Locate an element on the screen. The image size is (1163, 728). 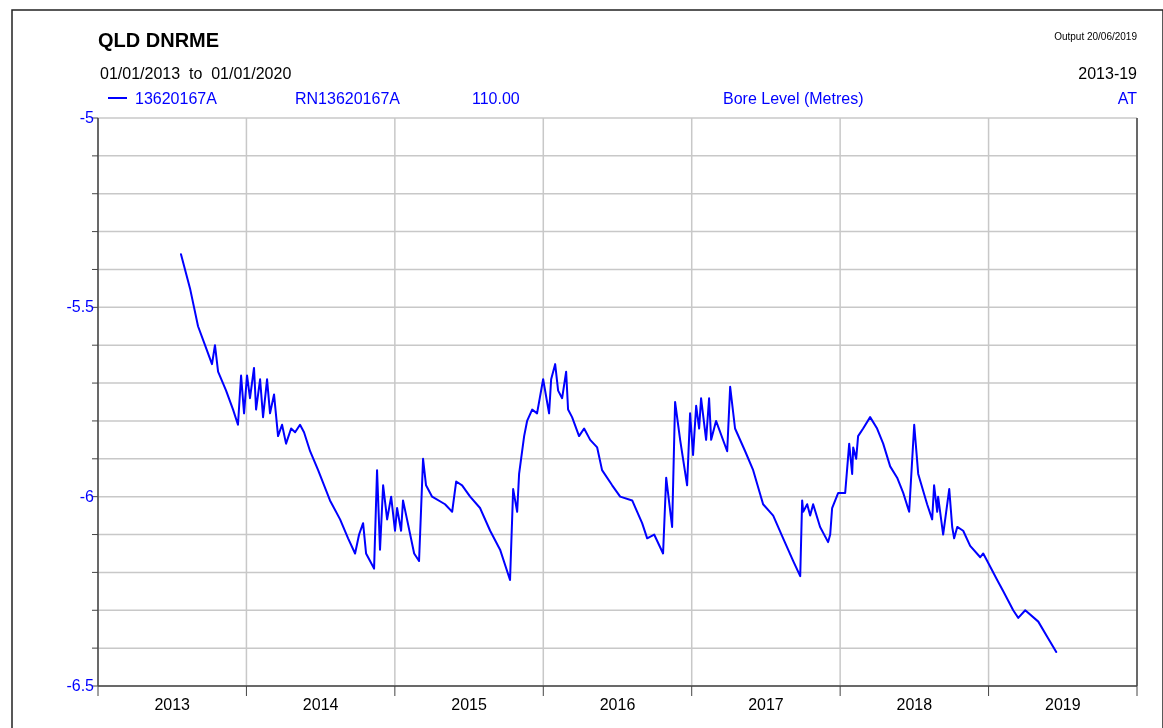
text: AT is located at coordinates (1127, 98).